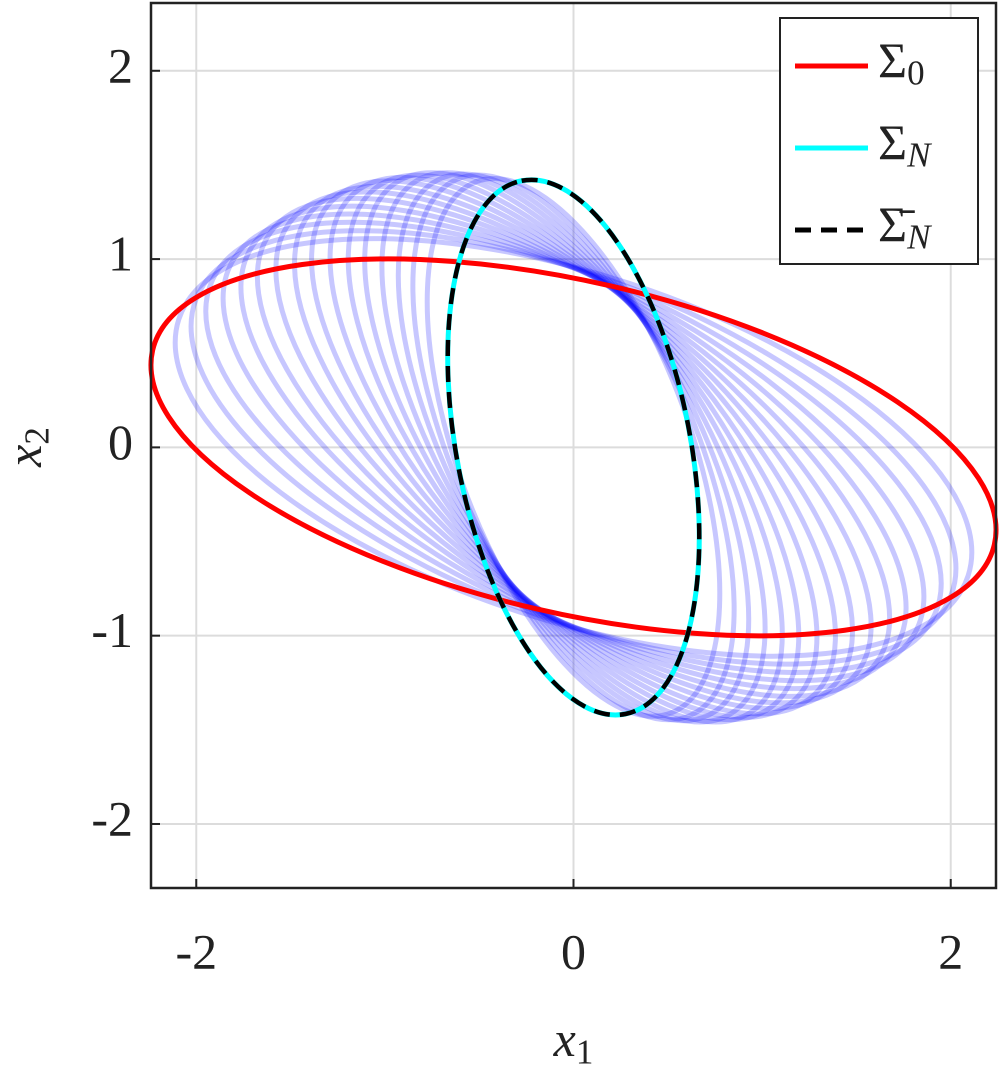 The height and width of the screenshot is (1079, 1001). What do you see at coordinates (905, 226) in the screenshot?
I see `legend-label: Σ̄N` at bounding box center [905, 226].